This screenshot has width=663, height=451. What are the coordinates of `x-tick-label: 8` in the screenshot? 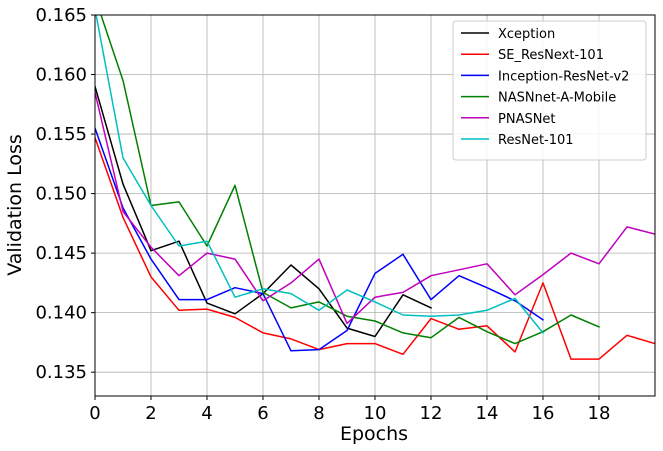 It's located at (318, 413).